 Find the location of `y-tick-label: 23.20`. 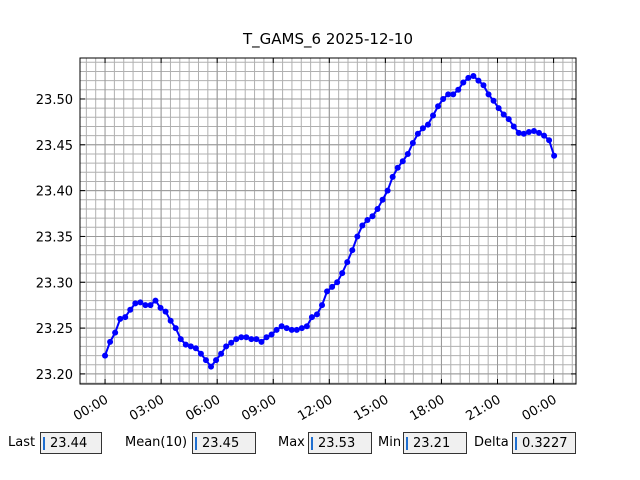

y-tick-label: 23.20 is located at coordinates (54, 375).